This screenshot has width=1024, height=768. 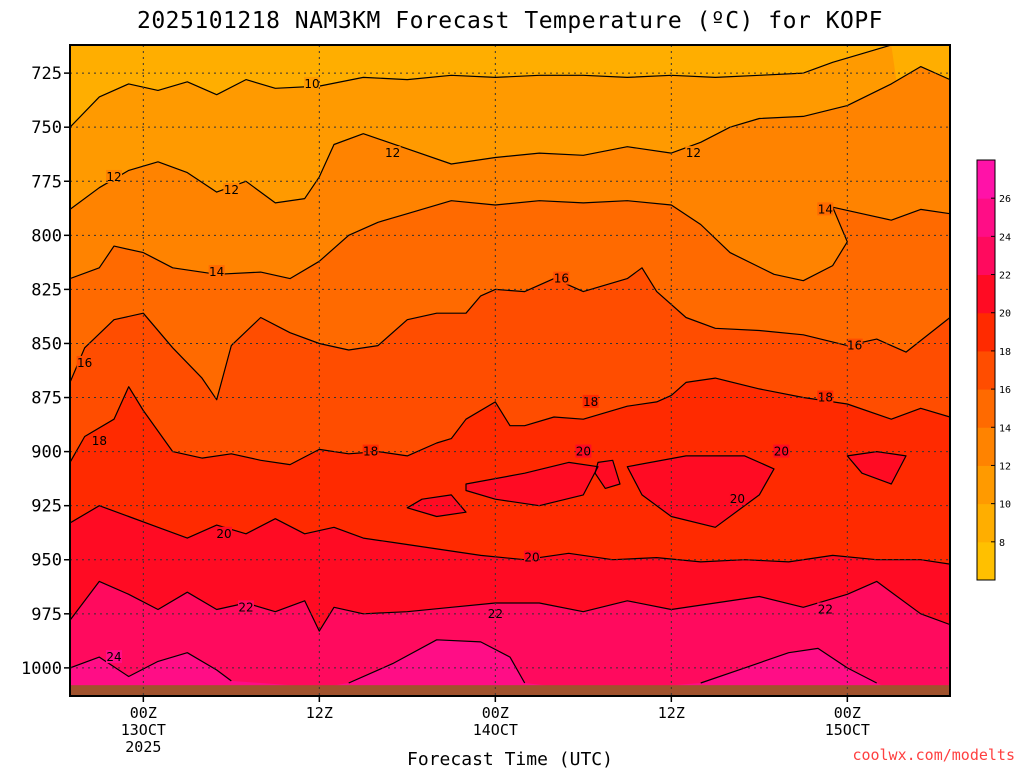 I want to click on y-tick-label: 900, so click(x=46, y=453).